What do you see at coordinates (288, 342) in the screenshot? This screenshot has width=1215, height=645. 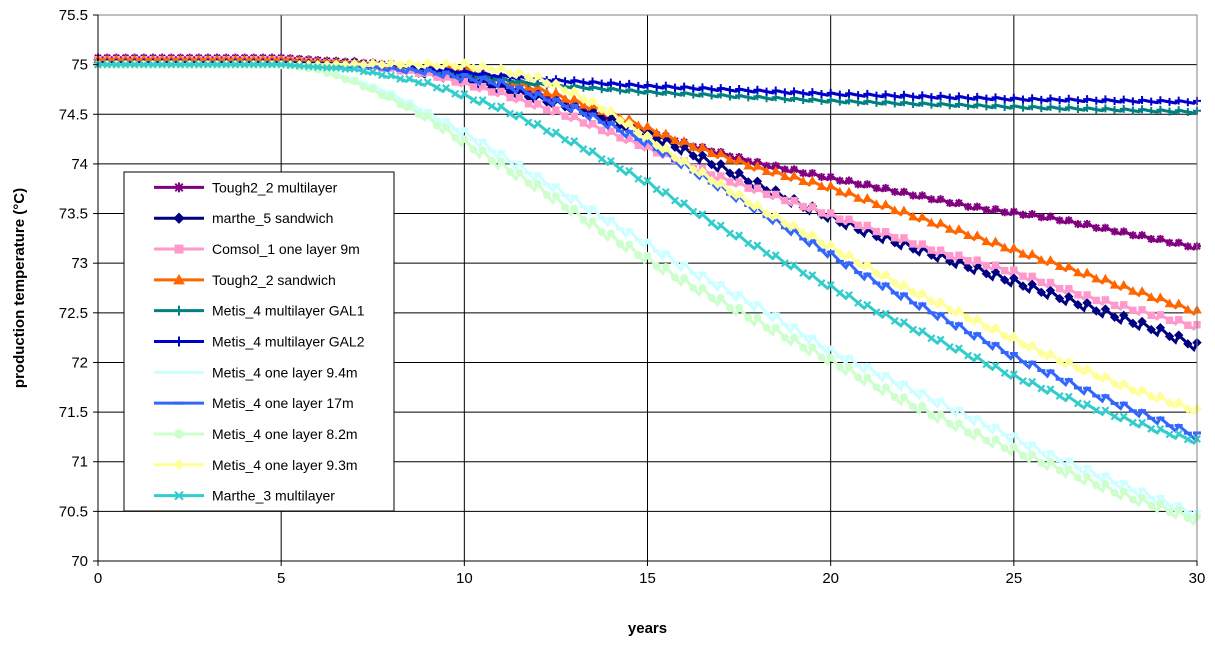 I see `legend-label: Metis_4 multilayer GAL2` at bounding box center [288, 342].